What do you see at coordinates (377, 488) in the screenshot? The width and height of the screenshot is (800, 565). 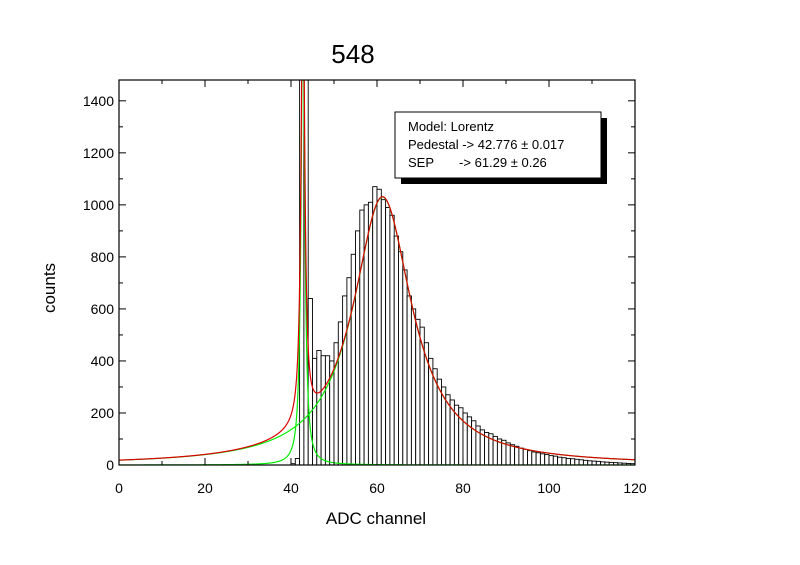 I see `x-tick-label: 60` at bounding box center [377, 488].